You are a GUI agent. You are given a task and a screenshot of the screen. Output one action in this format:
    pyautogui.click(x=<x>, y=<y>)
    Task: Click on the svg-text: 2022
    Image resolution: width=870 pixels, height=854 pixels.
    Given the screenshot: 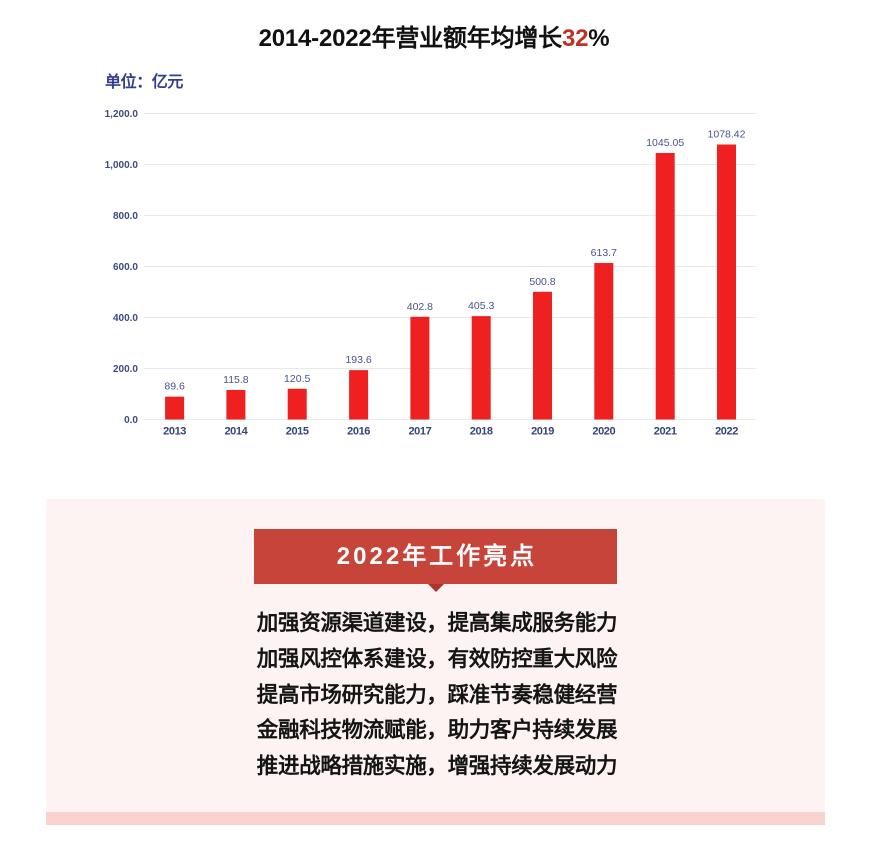 What is the action you would take?
    pyautogui.click(x=726, y=432)
    